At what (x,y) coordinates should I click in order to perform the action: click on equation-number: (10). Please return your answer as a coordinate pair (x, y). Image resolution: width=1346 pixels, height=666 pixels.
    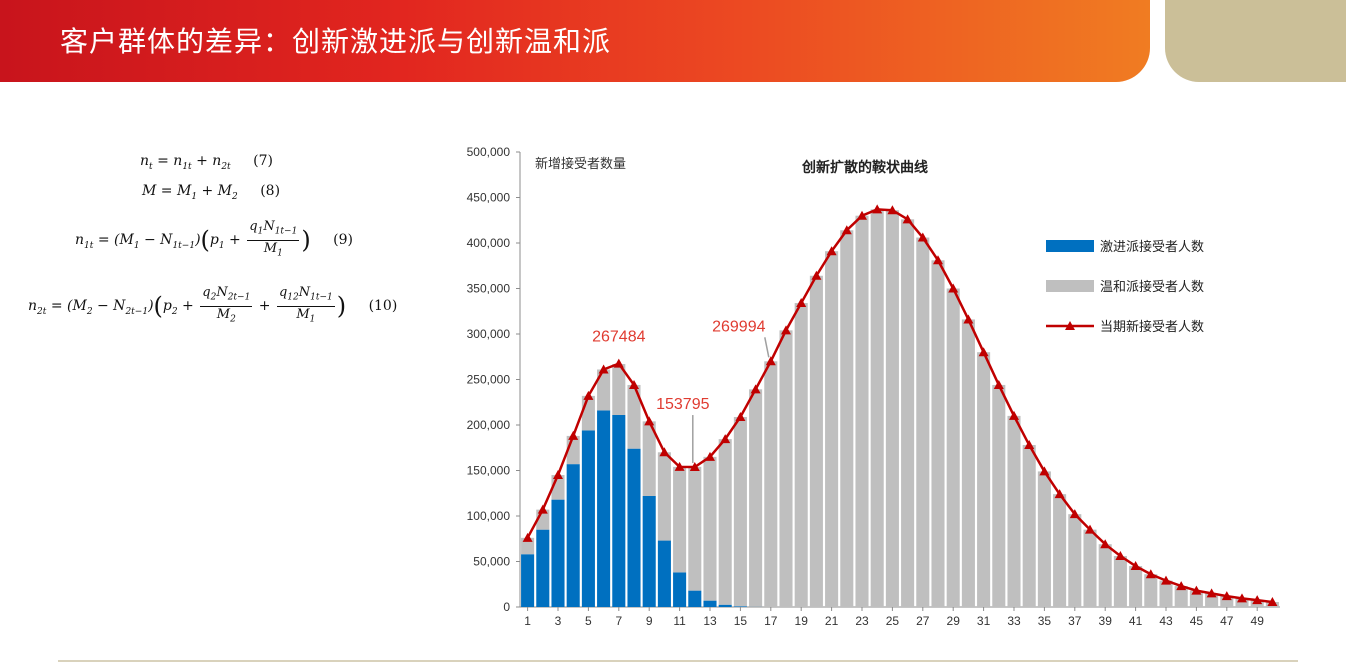
    Looking at the image, I should click on (383, 306).